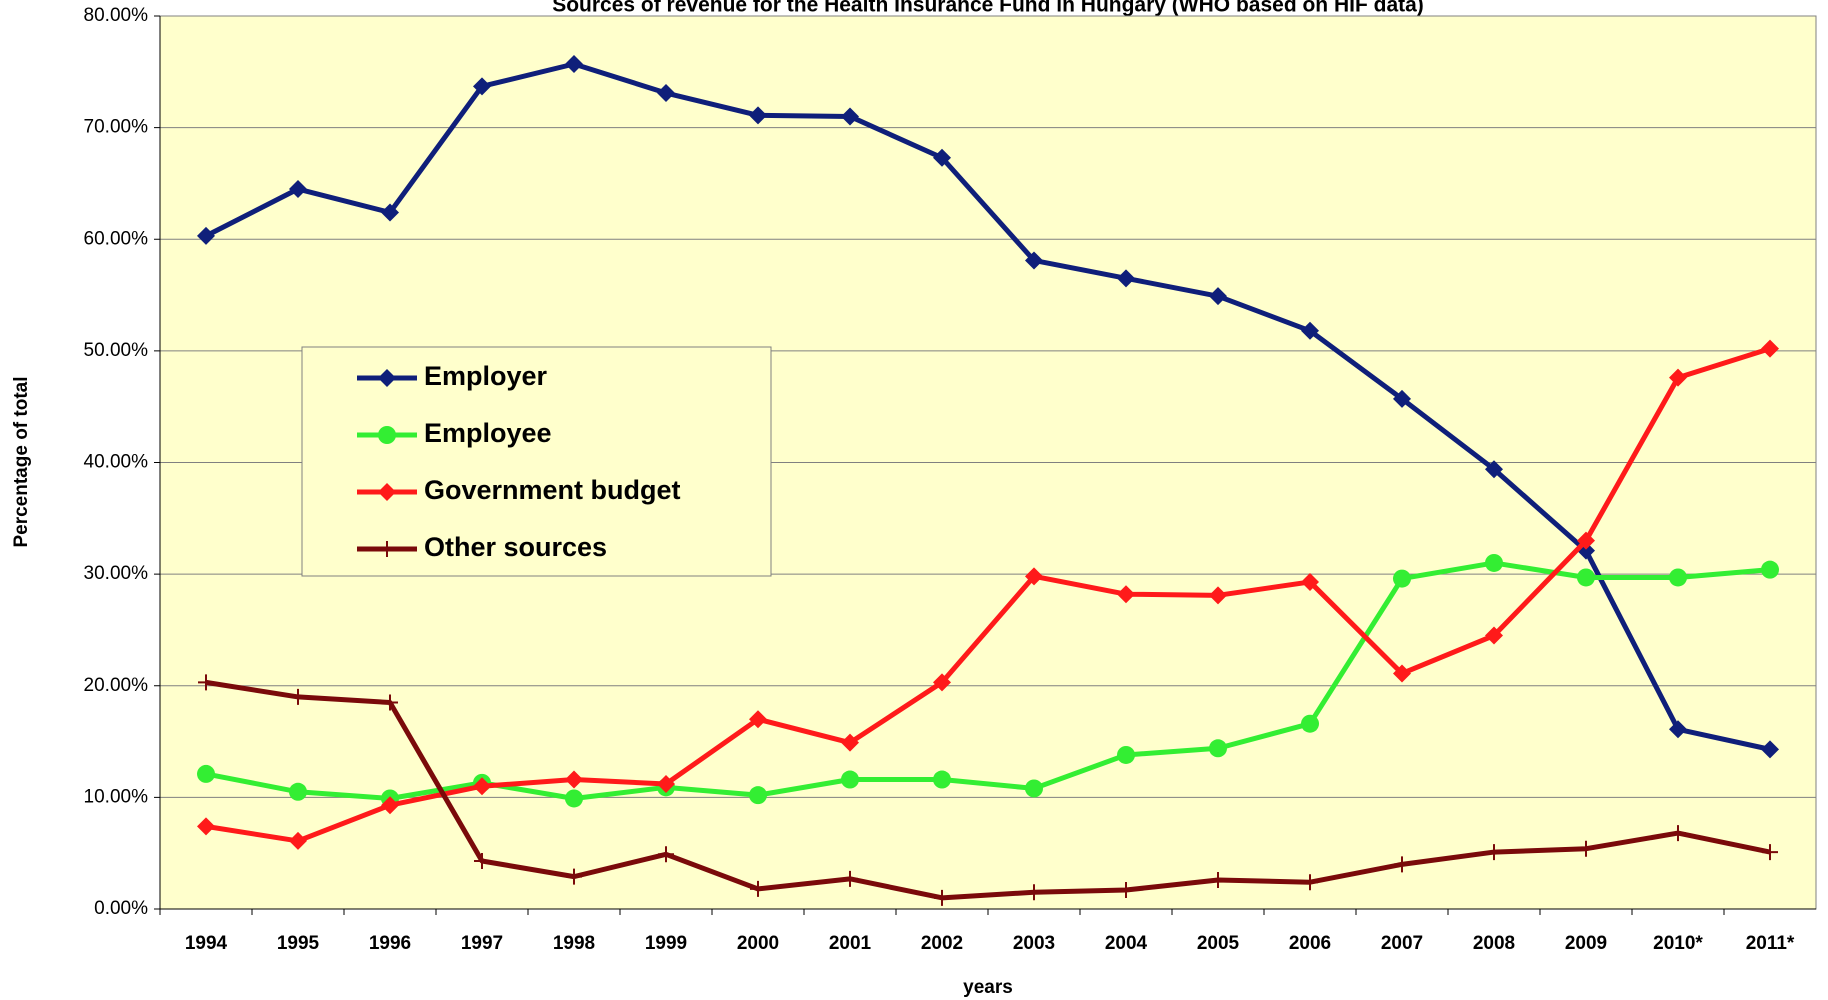 Image resolution: width=1828 pixels, height=1000 pixels. What do you see at coordinates (116, 238) in the screenshot?
I see `y-tick-label: 60.00%` at bounding box center [116, 238].